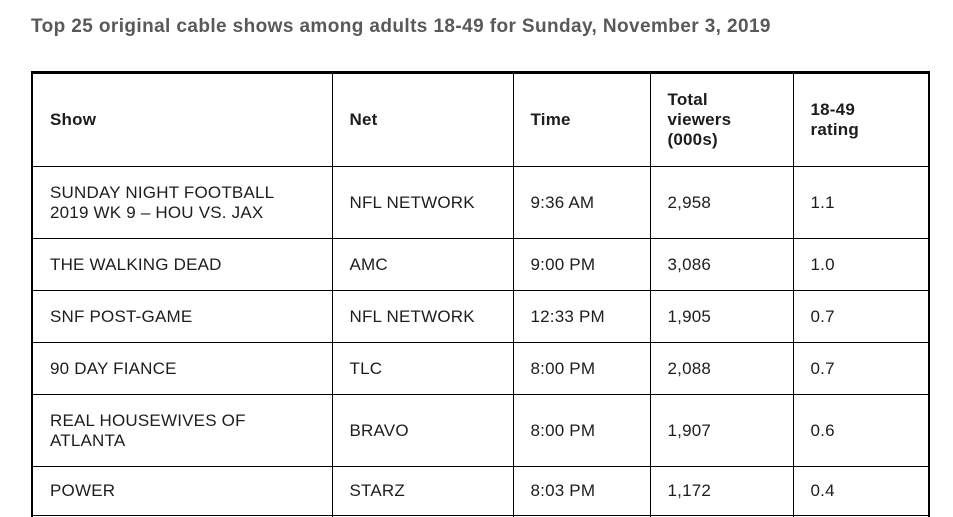 The image size is (953, 517). Describe the element at coordinates (832, 109) in the screenshot. I see `column-header-18-49-rating-line1: 18-49` at that location.